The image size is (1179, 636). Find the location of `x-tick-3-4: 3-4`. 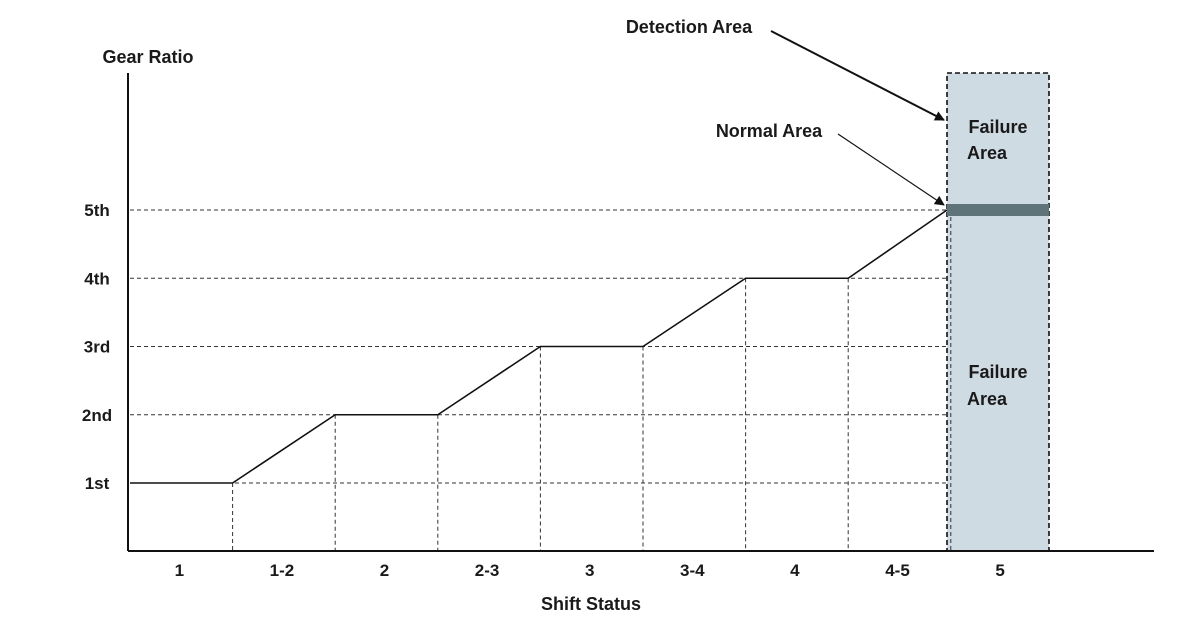

x-tick-3-4: 3-4 is located at coordinates (692, 570).